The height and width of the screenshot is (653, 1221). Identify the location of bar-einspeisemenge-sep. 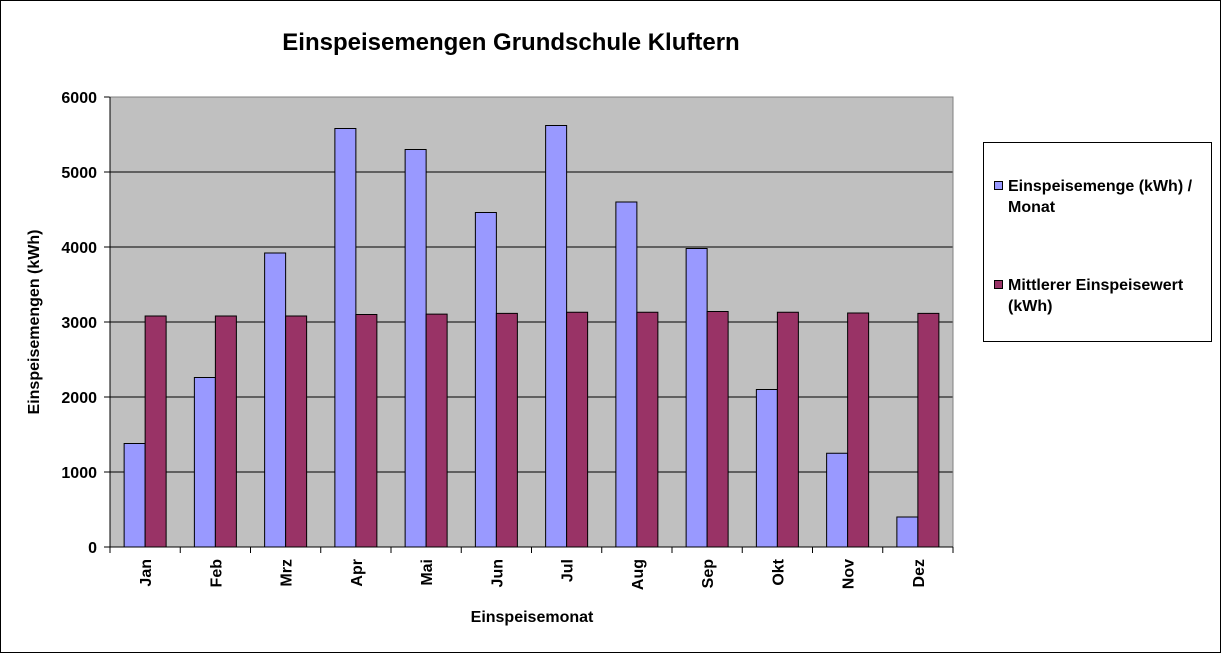
(696, 398).